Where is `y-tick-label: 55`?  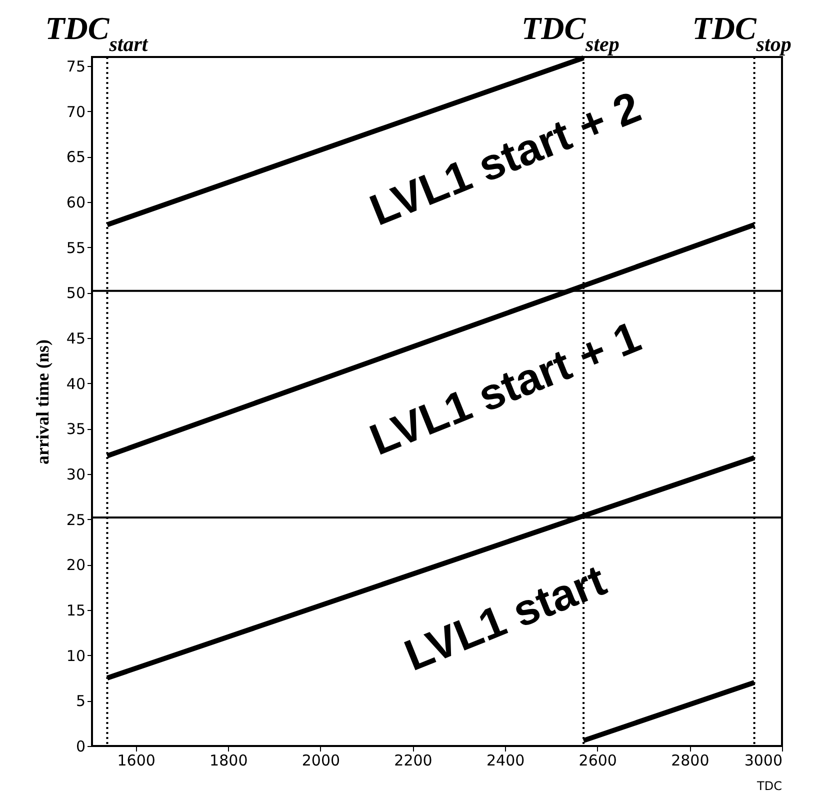 y-tick-label: 55 is located at coordinates (76, 247).